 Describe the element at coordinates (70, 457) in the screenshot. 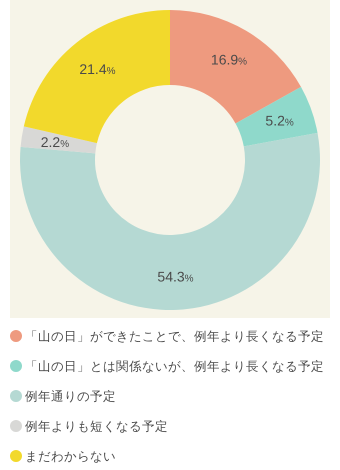

I see `legend-label: まだわからない` at that location.